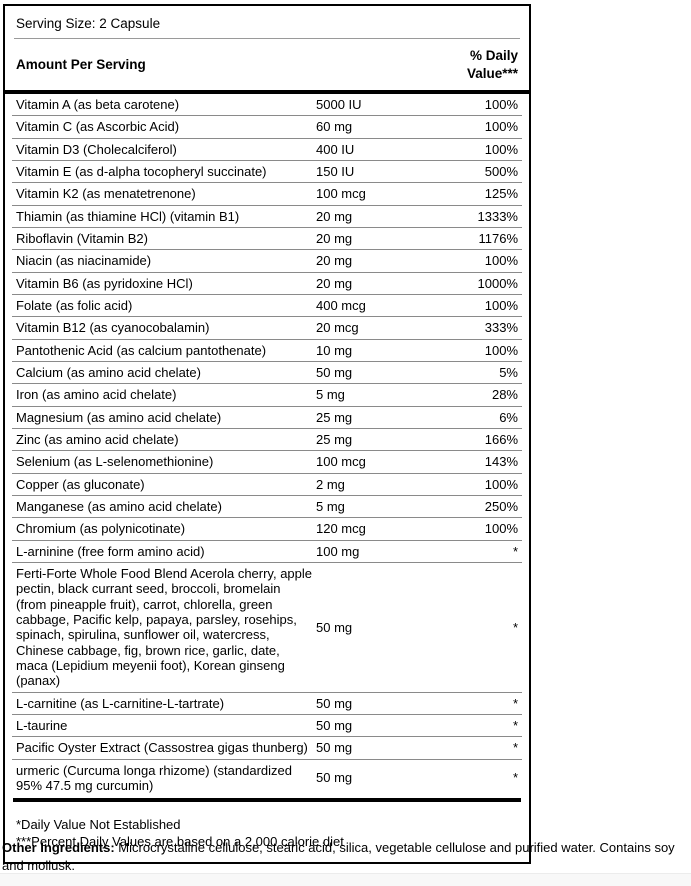  What do you see at coordinates (267, 64) in the screenshot?
I see `facts-header-row: Amount Per Serving % Daily Value***` at bounding box center [267, 64].